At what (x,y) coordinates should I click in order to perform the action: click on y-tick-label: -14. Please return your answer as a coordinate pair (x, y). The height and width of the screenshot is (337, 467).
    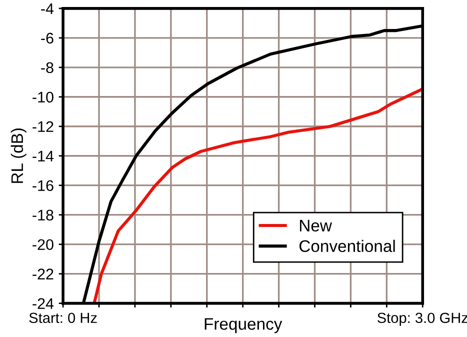
    Looking at the image, I should click on (43, 156).